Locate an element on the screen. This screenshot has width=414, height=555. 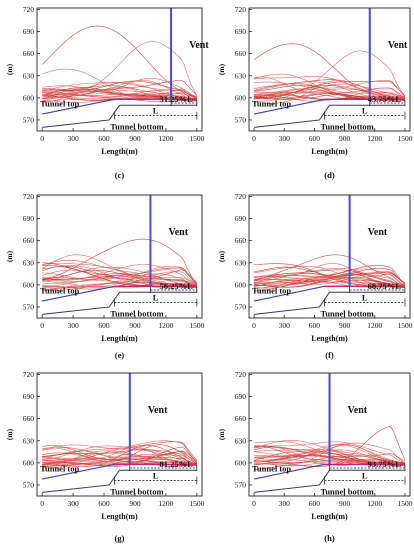
ratio-label: 43.75%L is located at coordinates (385, 99).